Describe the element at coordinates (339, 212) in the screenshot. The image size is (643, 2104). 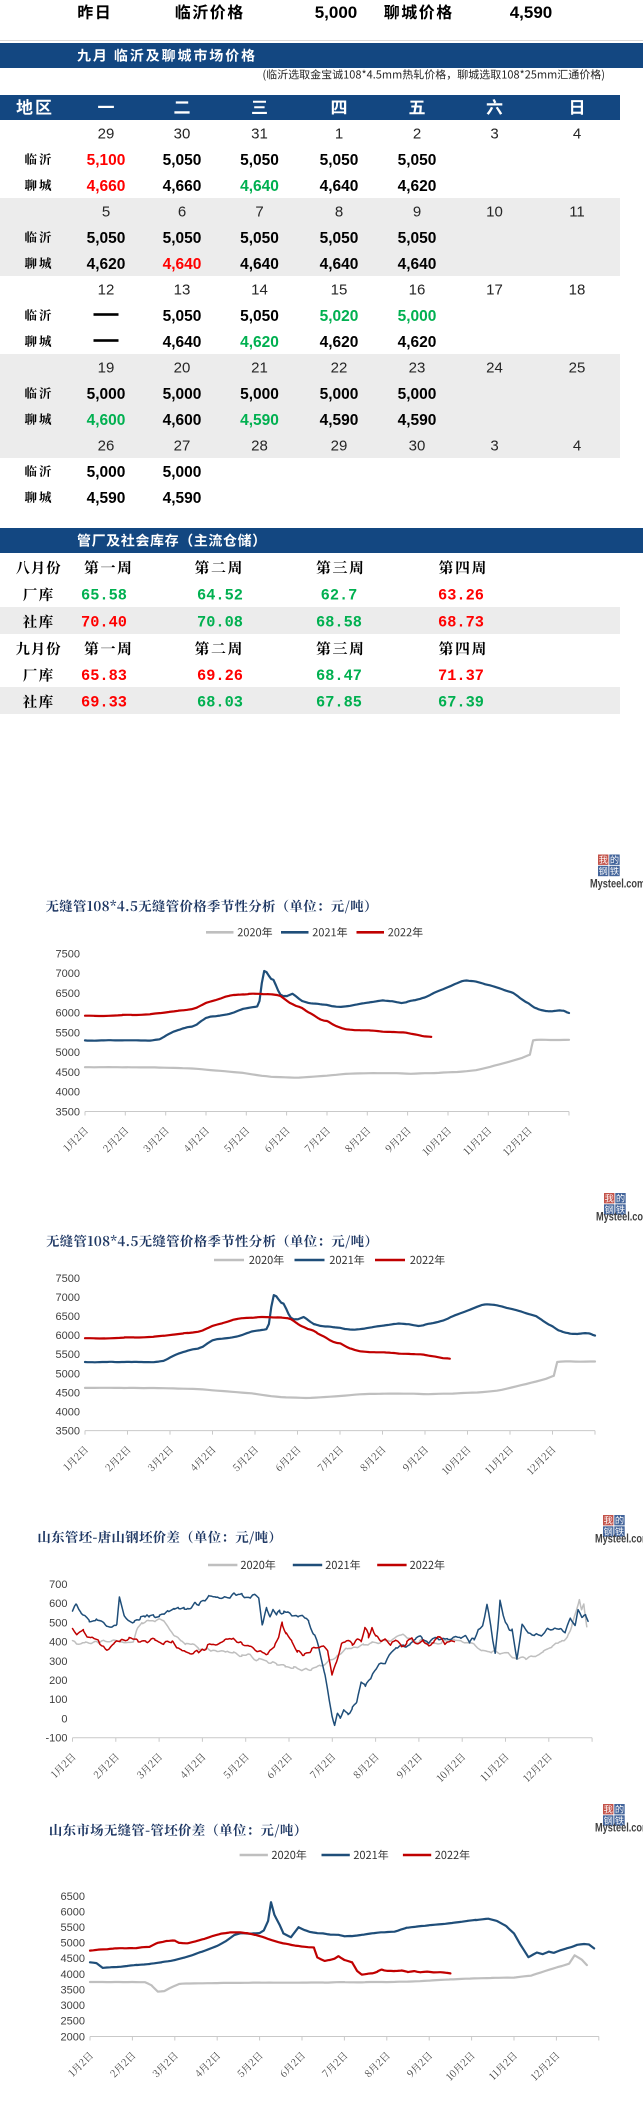
I see `svg-text: 8` at that location.